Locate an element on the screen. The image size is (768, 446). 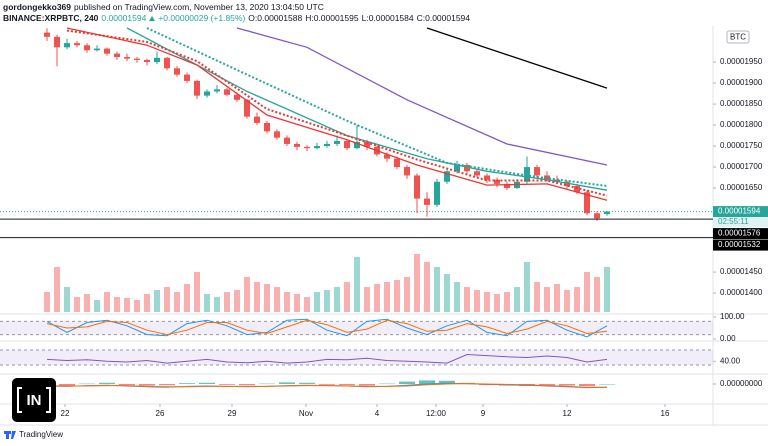
y-tick-label: 0.00001950 is located at coordinates (741, 61).